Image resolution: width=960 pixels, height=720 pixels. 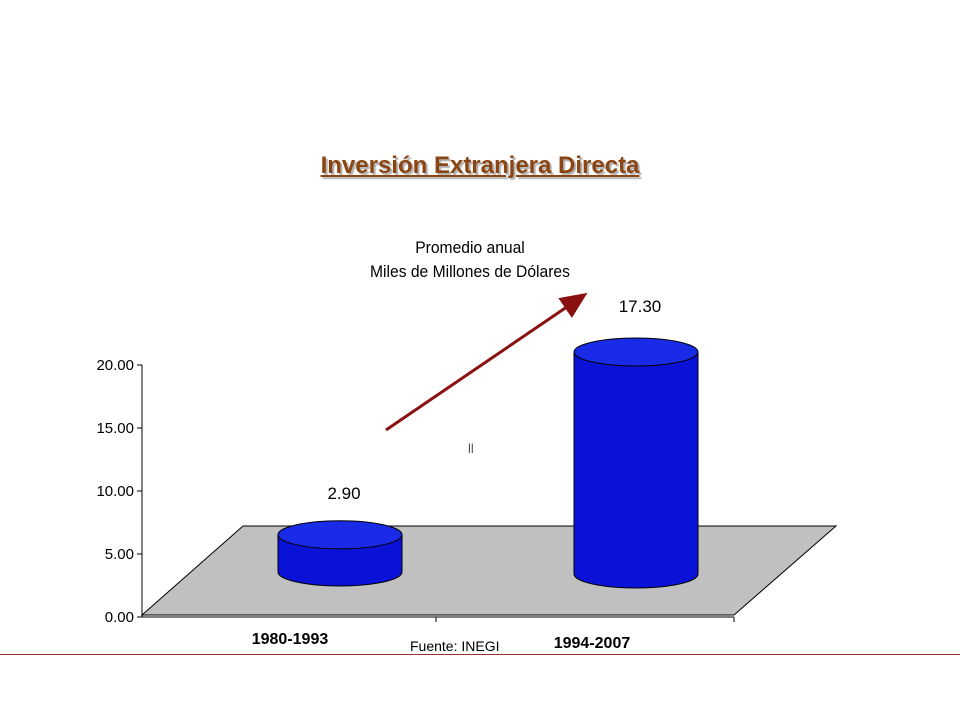 What do you see at coordinates (470, 271) in the screenshot?
I see `chart-subtitle-line2: Miles de Millones de Dólares` at bounding box center [470, 271].